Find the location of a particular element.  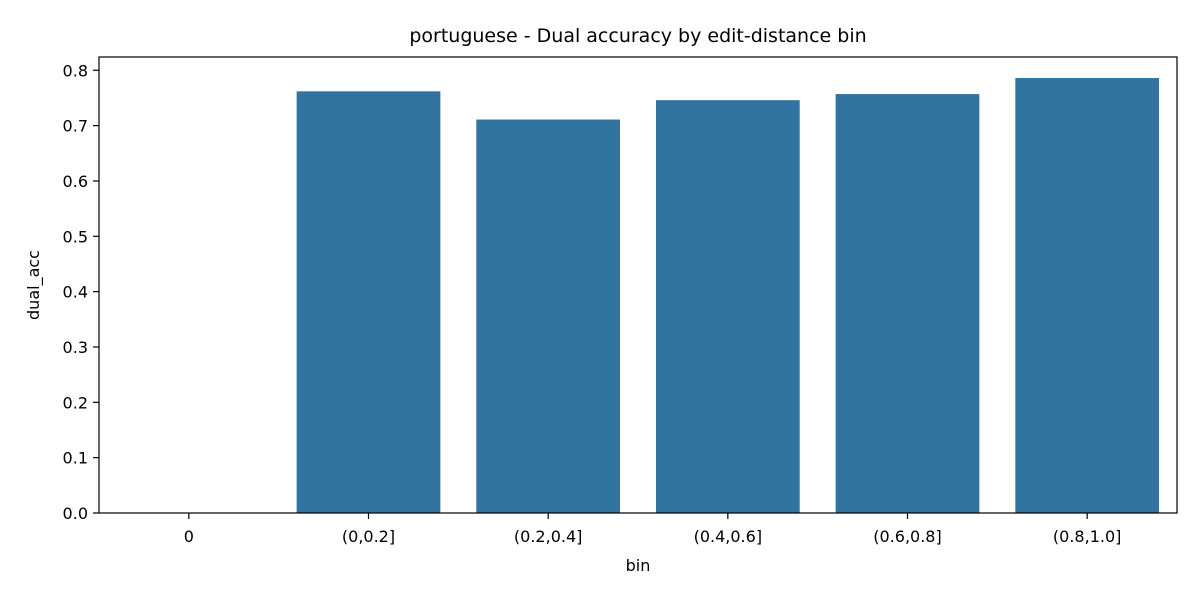

y-tick-label-4: 0.4 is located at coordinates (75, 292).